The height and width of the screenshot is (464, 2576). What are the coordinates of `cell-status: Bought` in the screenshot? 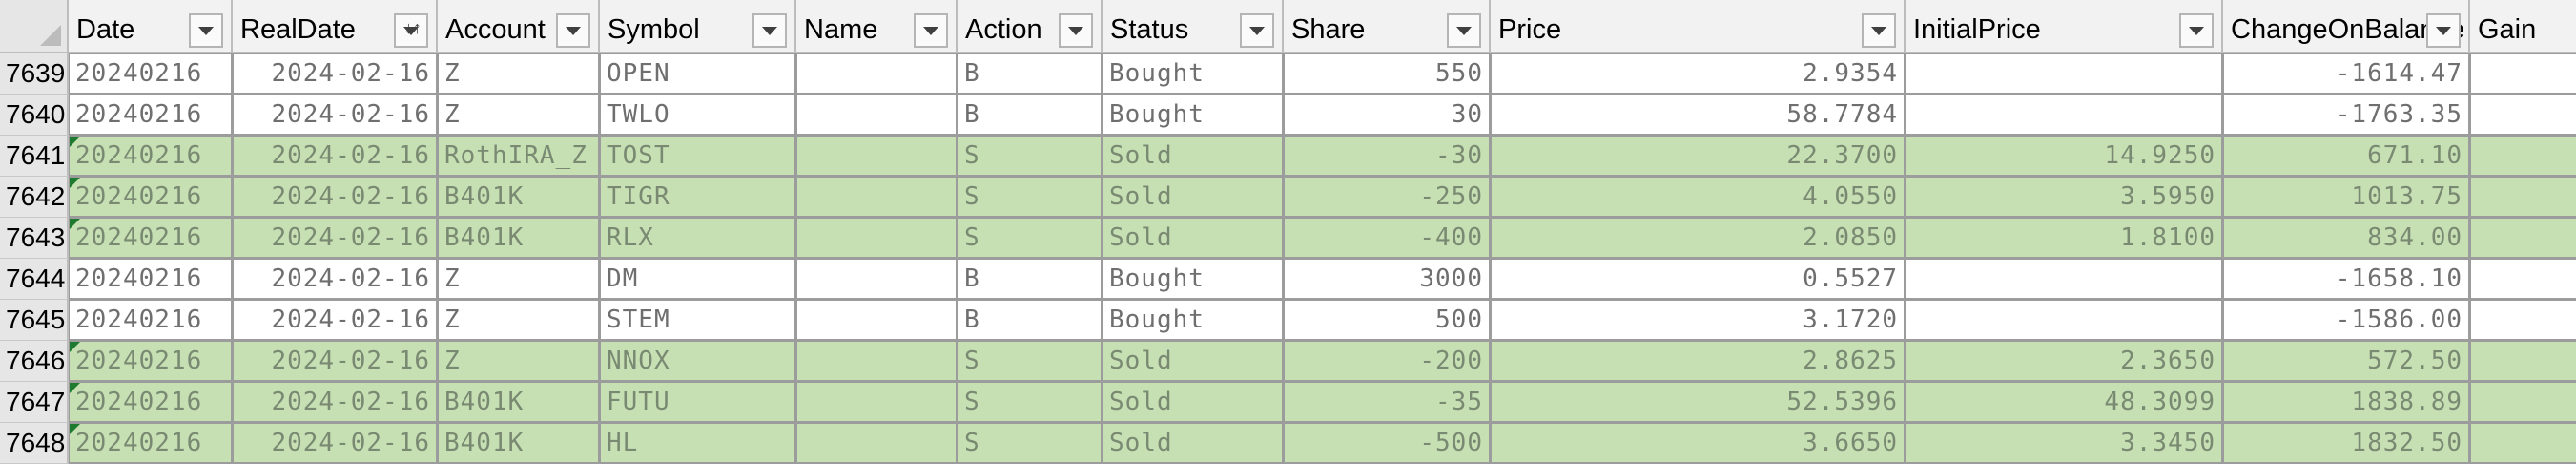 It's located at (1193, 115).